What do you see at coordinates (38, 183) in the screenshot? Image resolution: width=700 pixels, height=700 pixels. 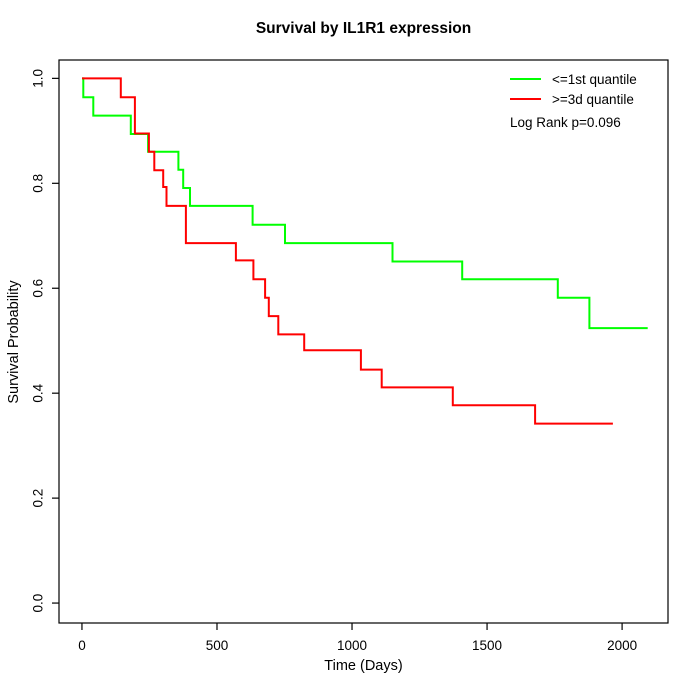 I see `y-tick-label: 0.8` at bounding box center [38, 183].